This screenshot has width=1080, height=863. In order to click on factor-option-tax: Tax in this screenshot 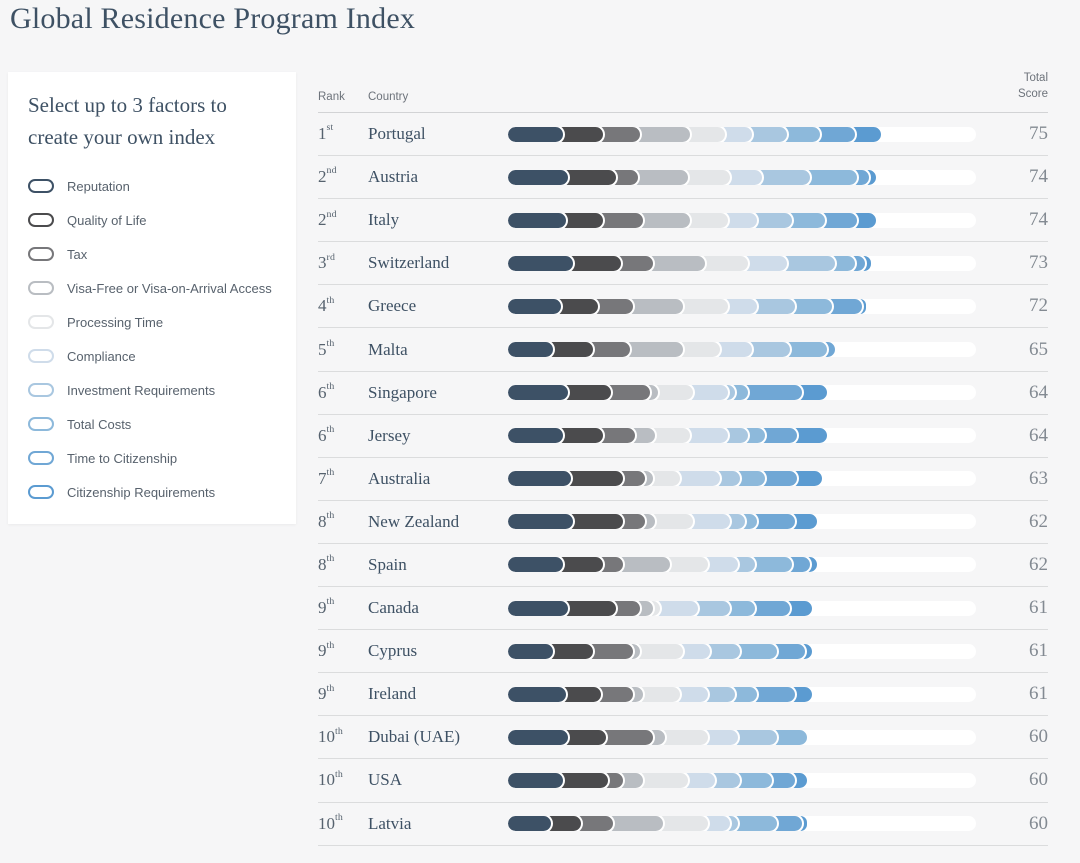, I will do `click(152, 254)`.